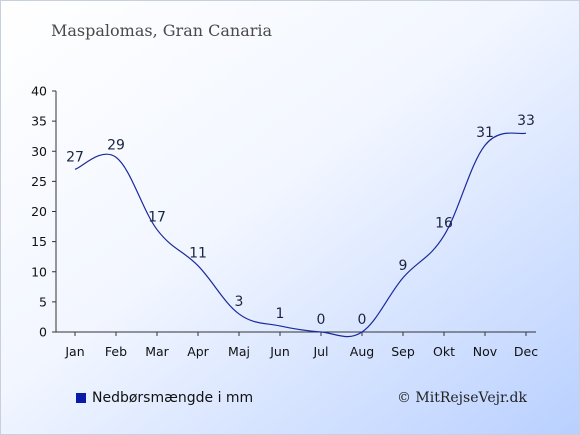  Describe the element at coordinates (198, 351) in the screenshot. I see `x-tick-label: Apr` at that location.